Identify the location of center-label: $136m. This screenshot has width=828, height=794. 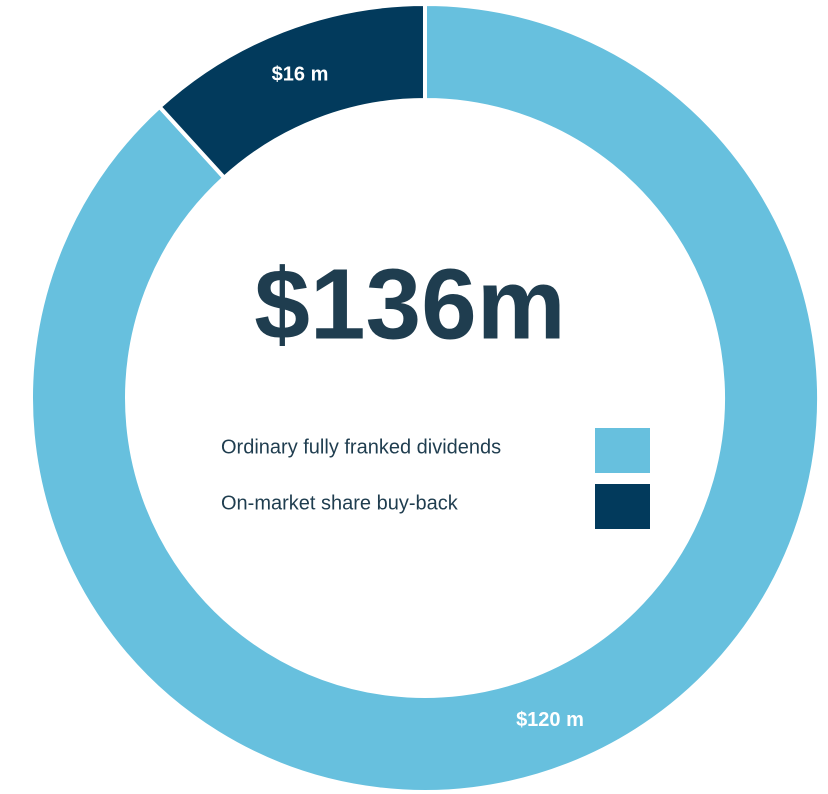
(409, 304).